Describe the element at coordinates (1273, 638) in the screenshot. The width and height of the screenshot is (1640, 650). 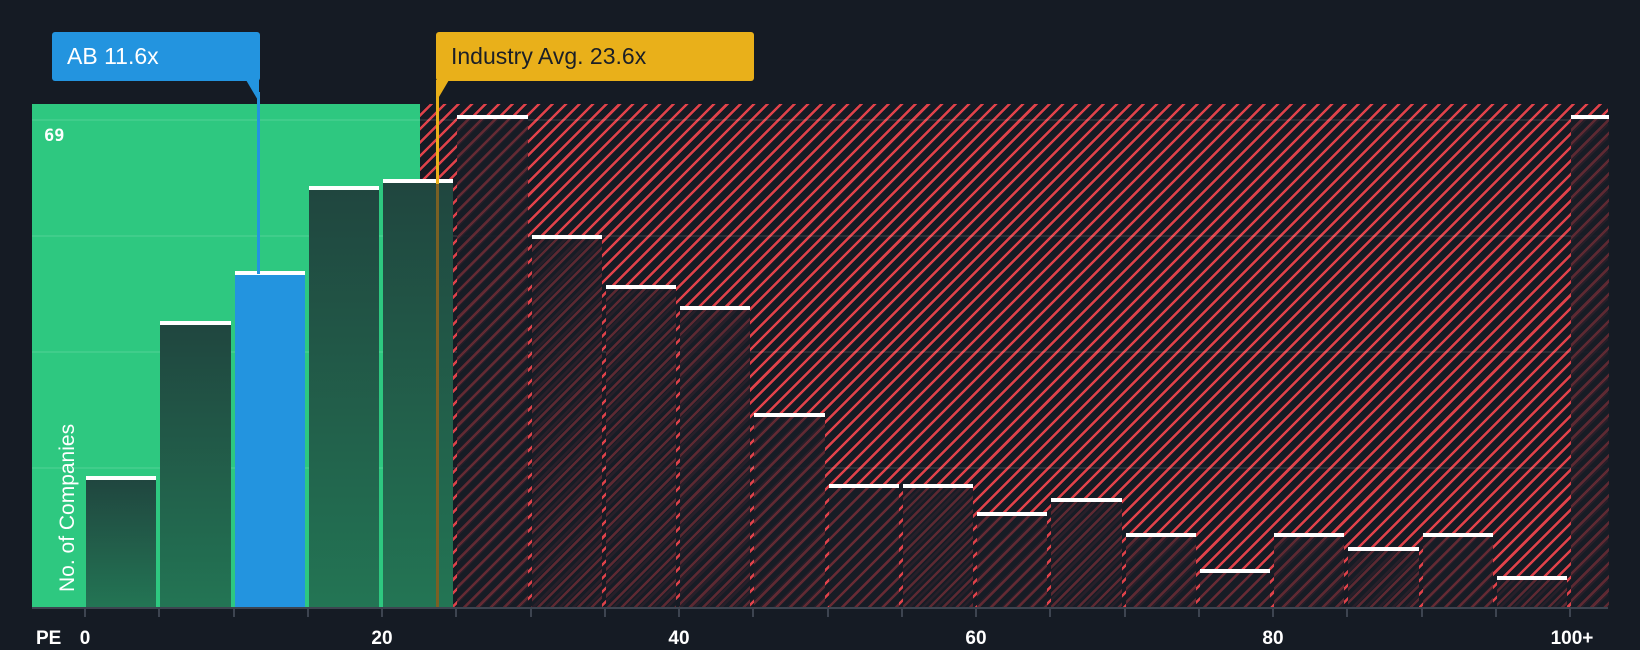
I see `x-tick-label: 80` at that location.